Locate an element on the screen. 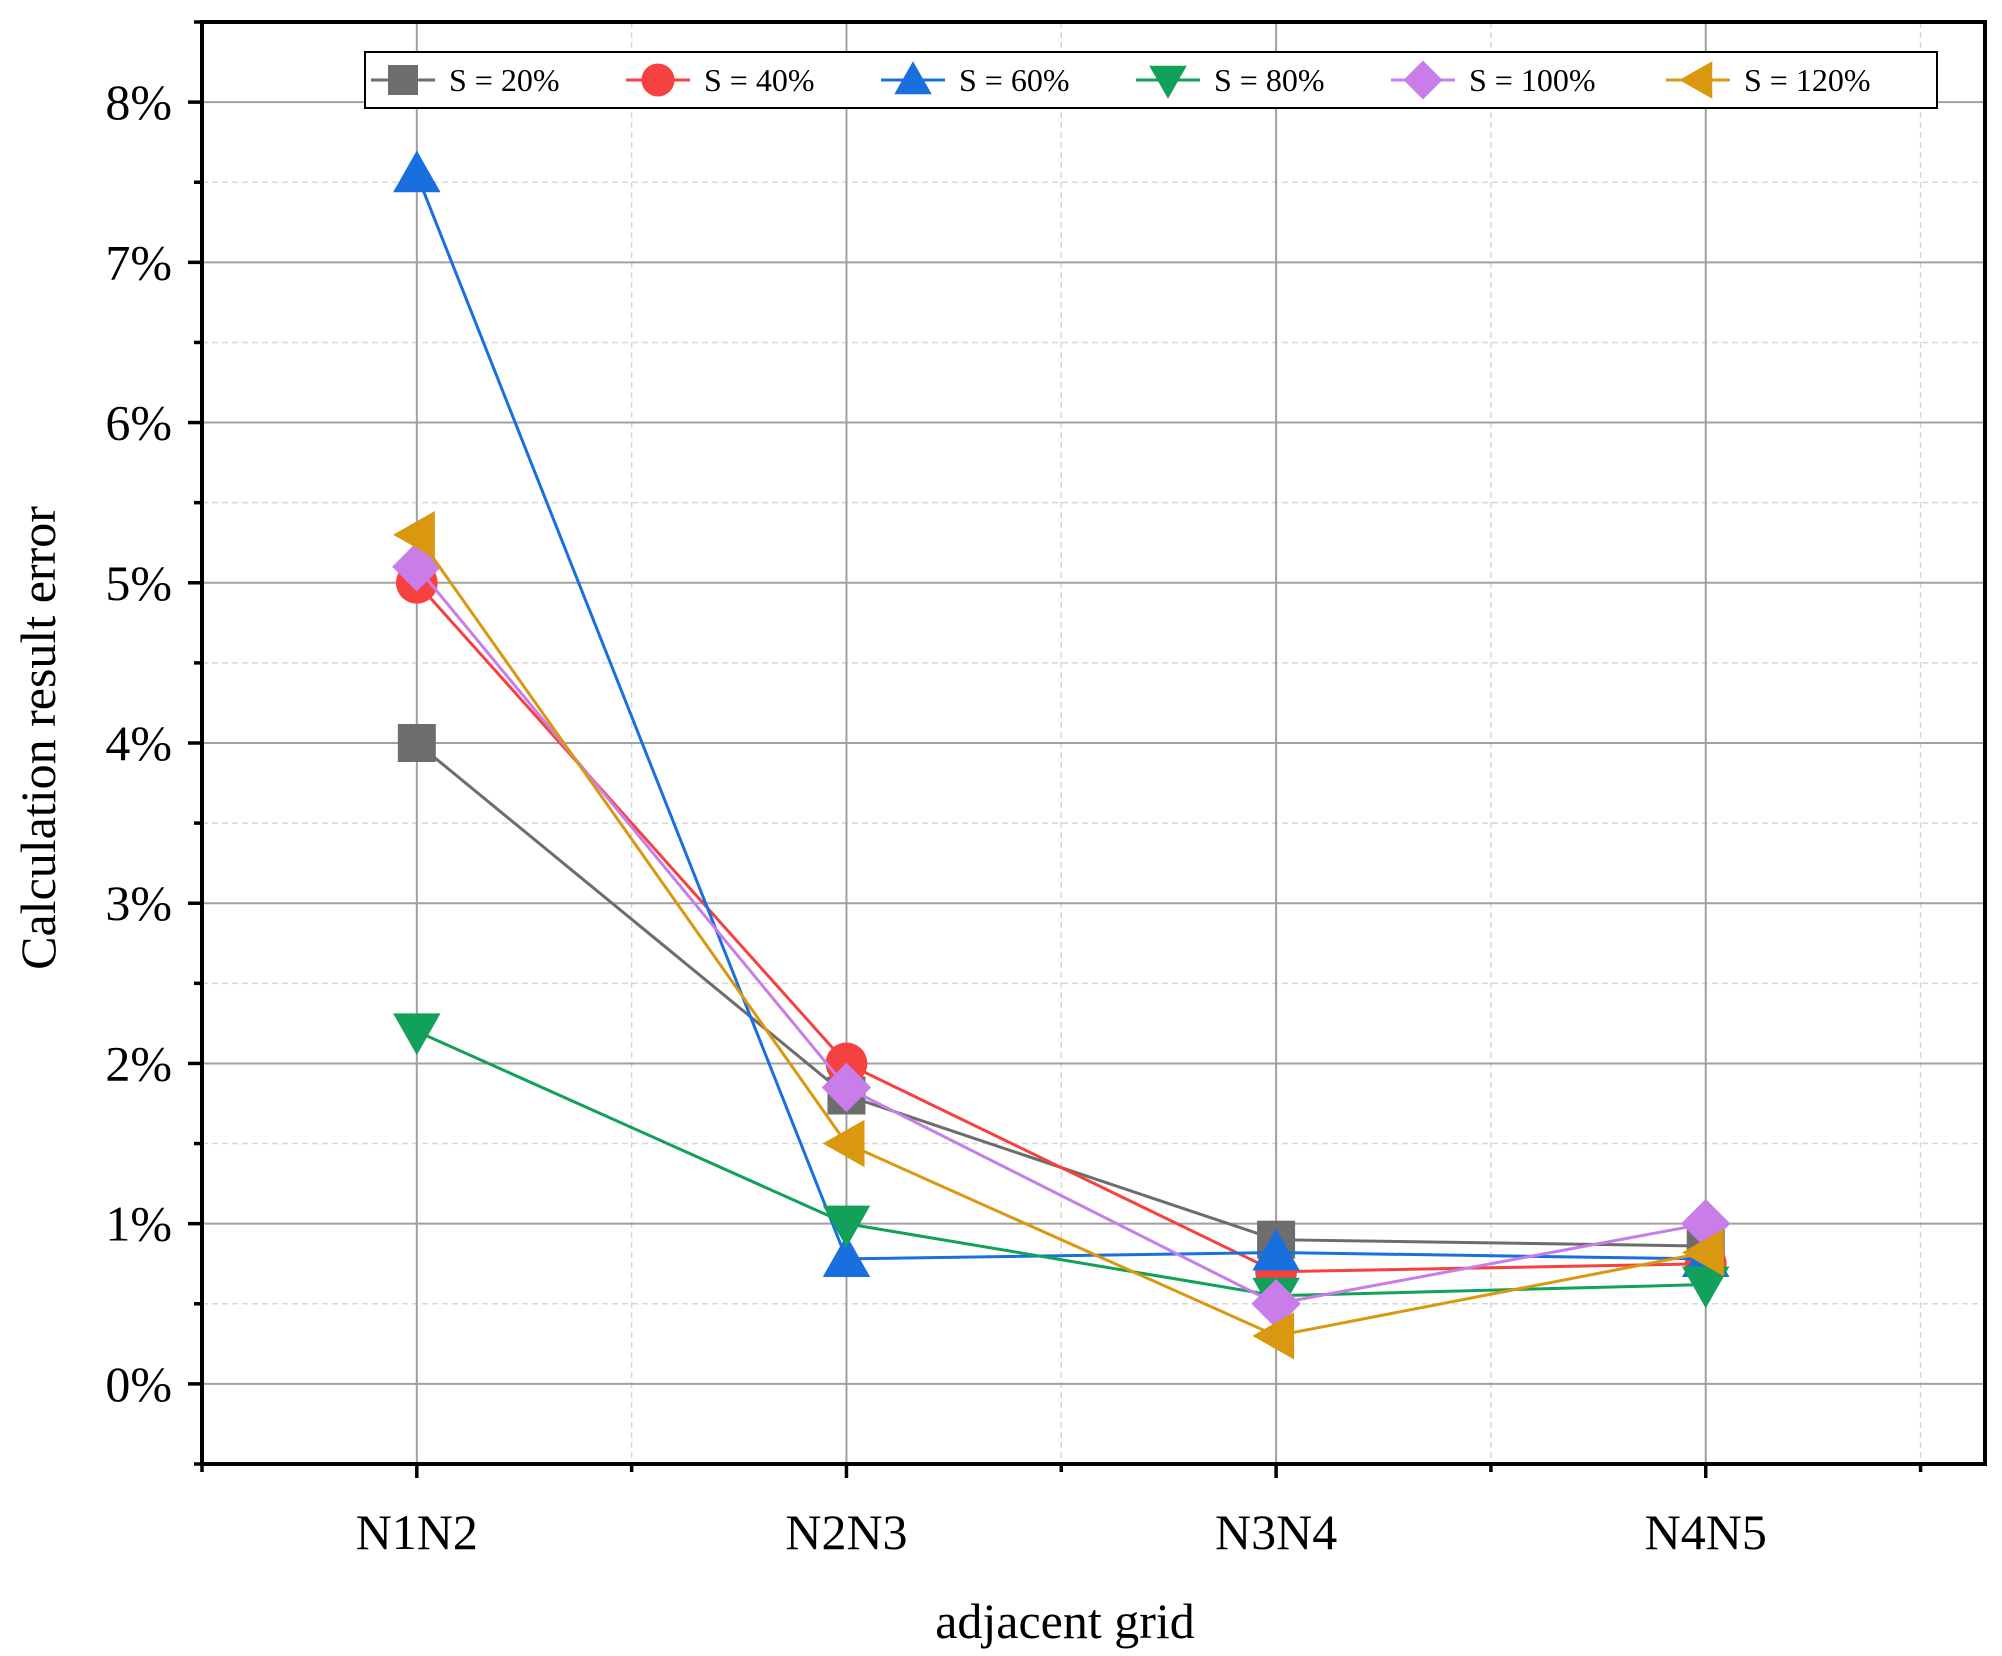 This screenshot has height=1656, width=2002. legend-entry: S = 100% is located at coordinates (1493, 80).